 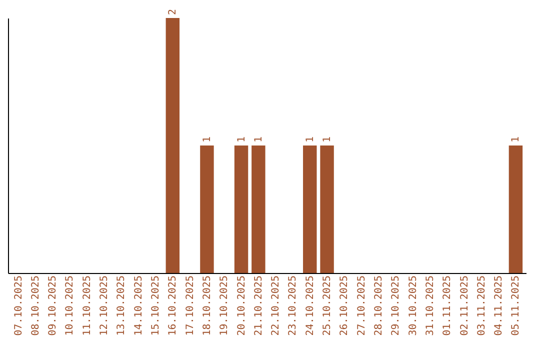 I want to click on x-tick-label: 19.10.2025, so click(x=224, y=306).